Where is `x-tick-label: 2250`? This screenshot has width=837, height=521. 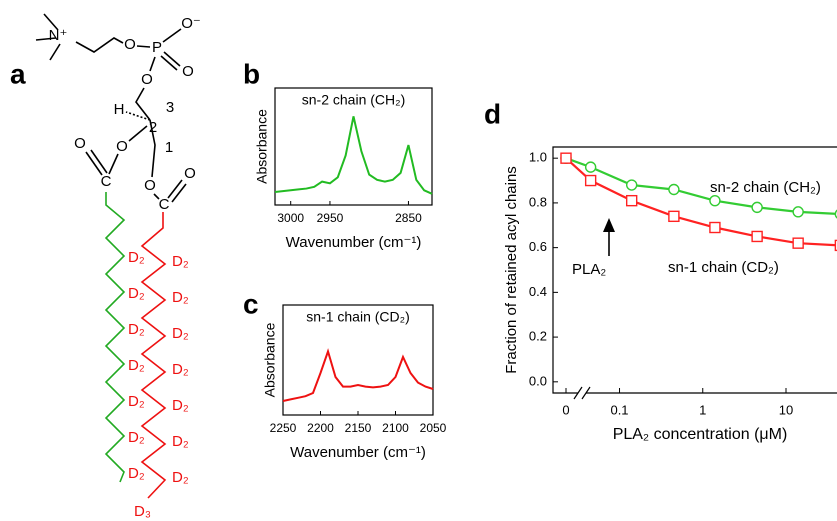
x-tick-label: 2250 is located at coordinates (283, 428).